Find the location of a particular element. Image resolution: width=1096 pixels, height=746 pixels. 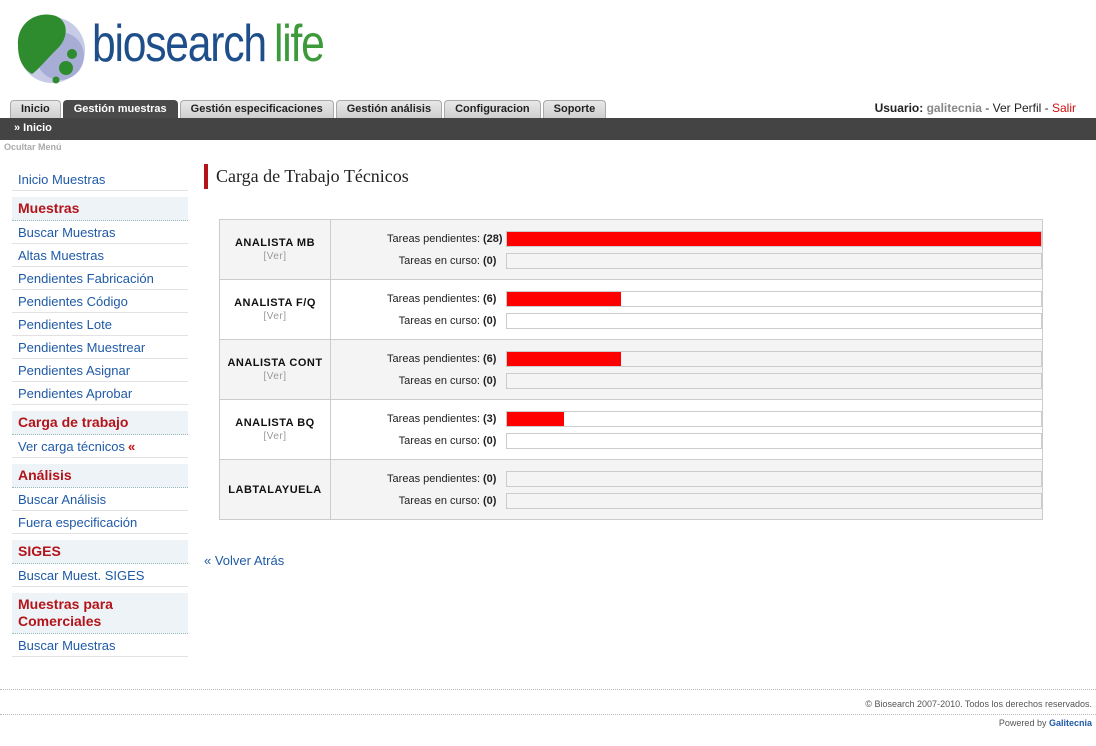

tab-configuracion: Configuracion is located at coordinates (492, 109).